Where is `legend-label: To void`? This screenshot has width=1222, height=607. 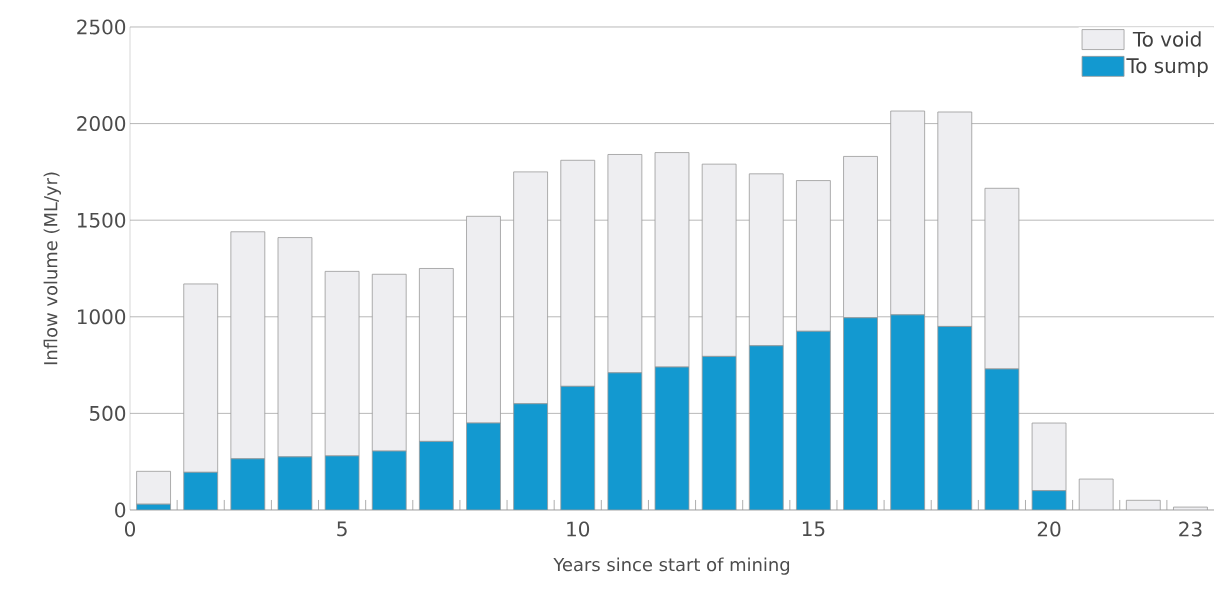
legend-label: To void is located at coordinates (1166, 39).